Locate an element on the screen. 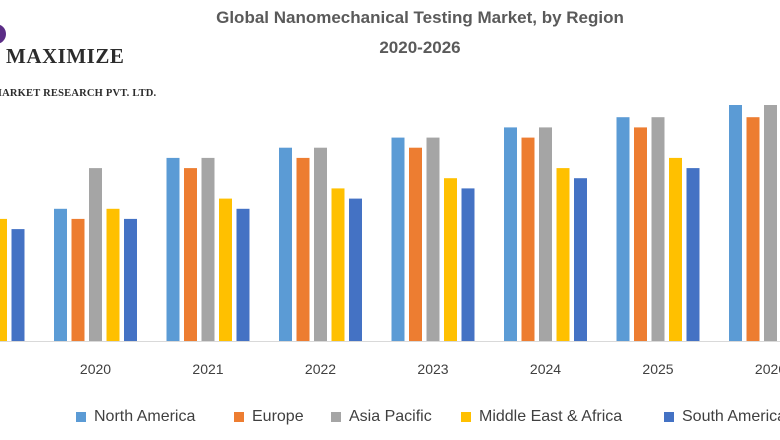 The height and width of the screenshot is (440, 780). bar-south-america-2023 is located at coordinates (468, 264).